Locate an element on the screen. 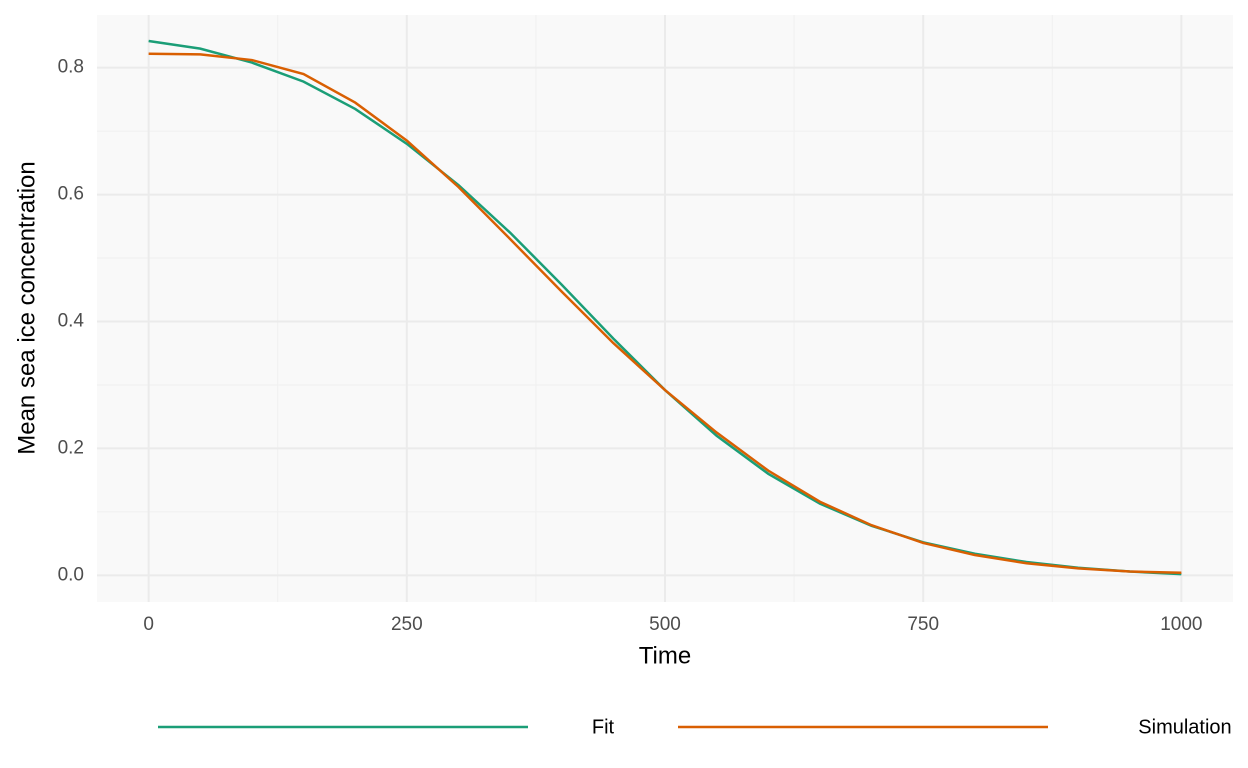 The width and height of the screenshot is (1248, 768). x-tick-label: 250 is located at coordinates (407, 624).